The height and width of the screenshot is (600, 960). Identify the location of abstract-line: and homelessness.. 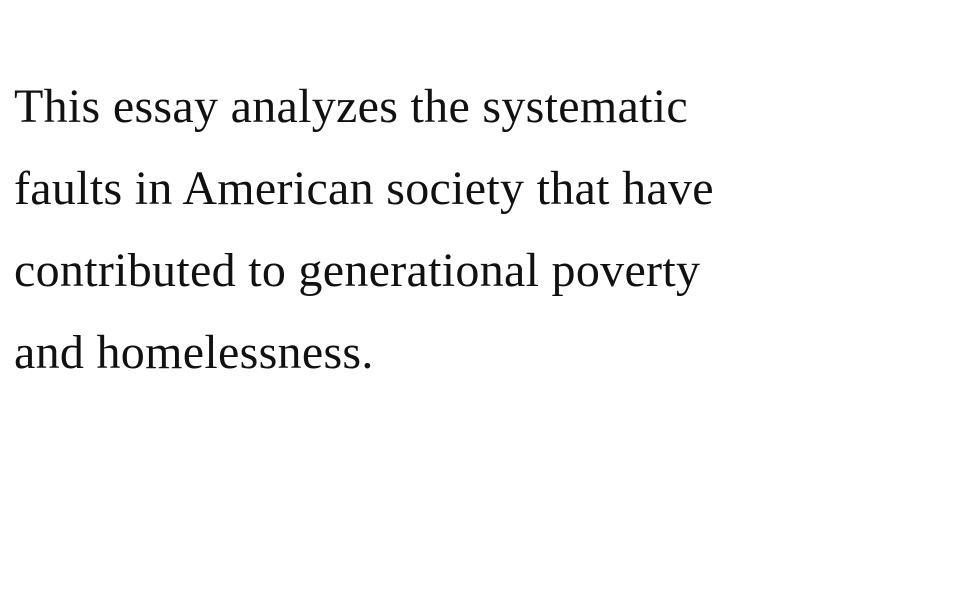
(194, 352).